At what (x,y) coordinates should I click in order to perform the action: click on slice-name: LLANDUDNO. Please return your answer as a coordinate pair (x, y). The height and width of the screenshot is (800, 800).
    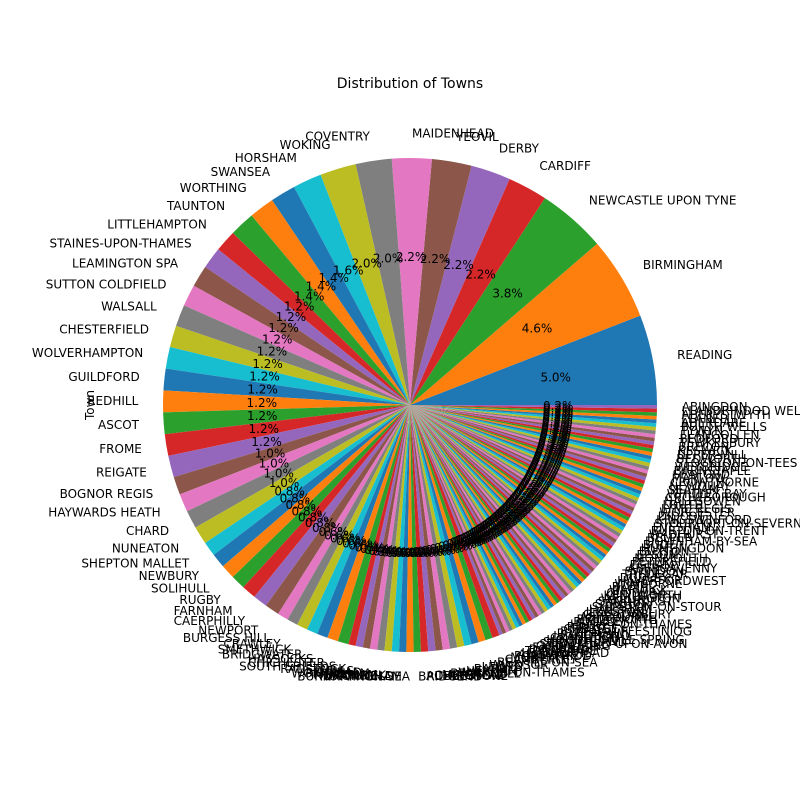
    Looking at the image, I should click on (591, 636).